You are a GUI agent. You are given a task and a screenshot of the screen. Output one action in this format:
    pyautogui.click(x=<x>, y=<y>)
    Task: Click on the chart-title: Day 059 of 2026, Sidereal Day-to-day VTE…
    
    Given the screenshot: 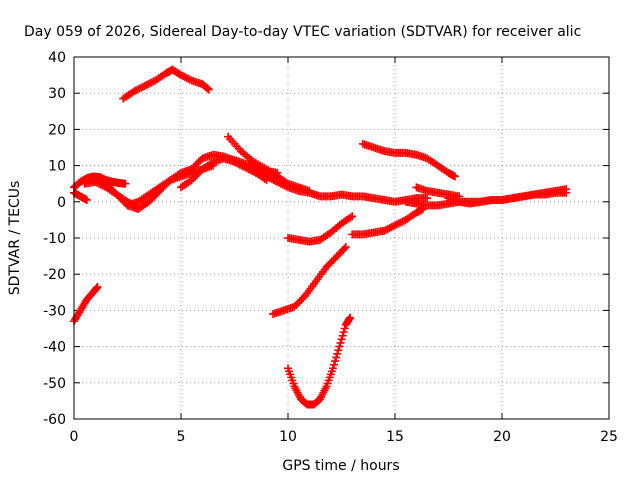 What is the action you would take?
    pyautogui.click(x=302, y=32)
    